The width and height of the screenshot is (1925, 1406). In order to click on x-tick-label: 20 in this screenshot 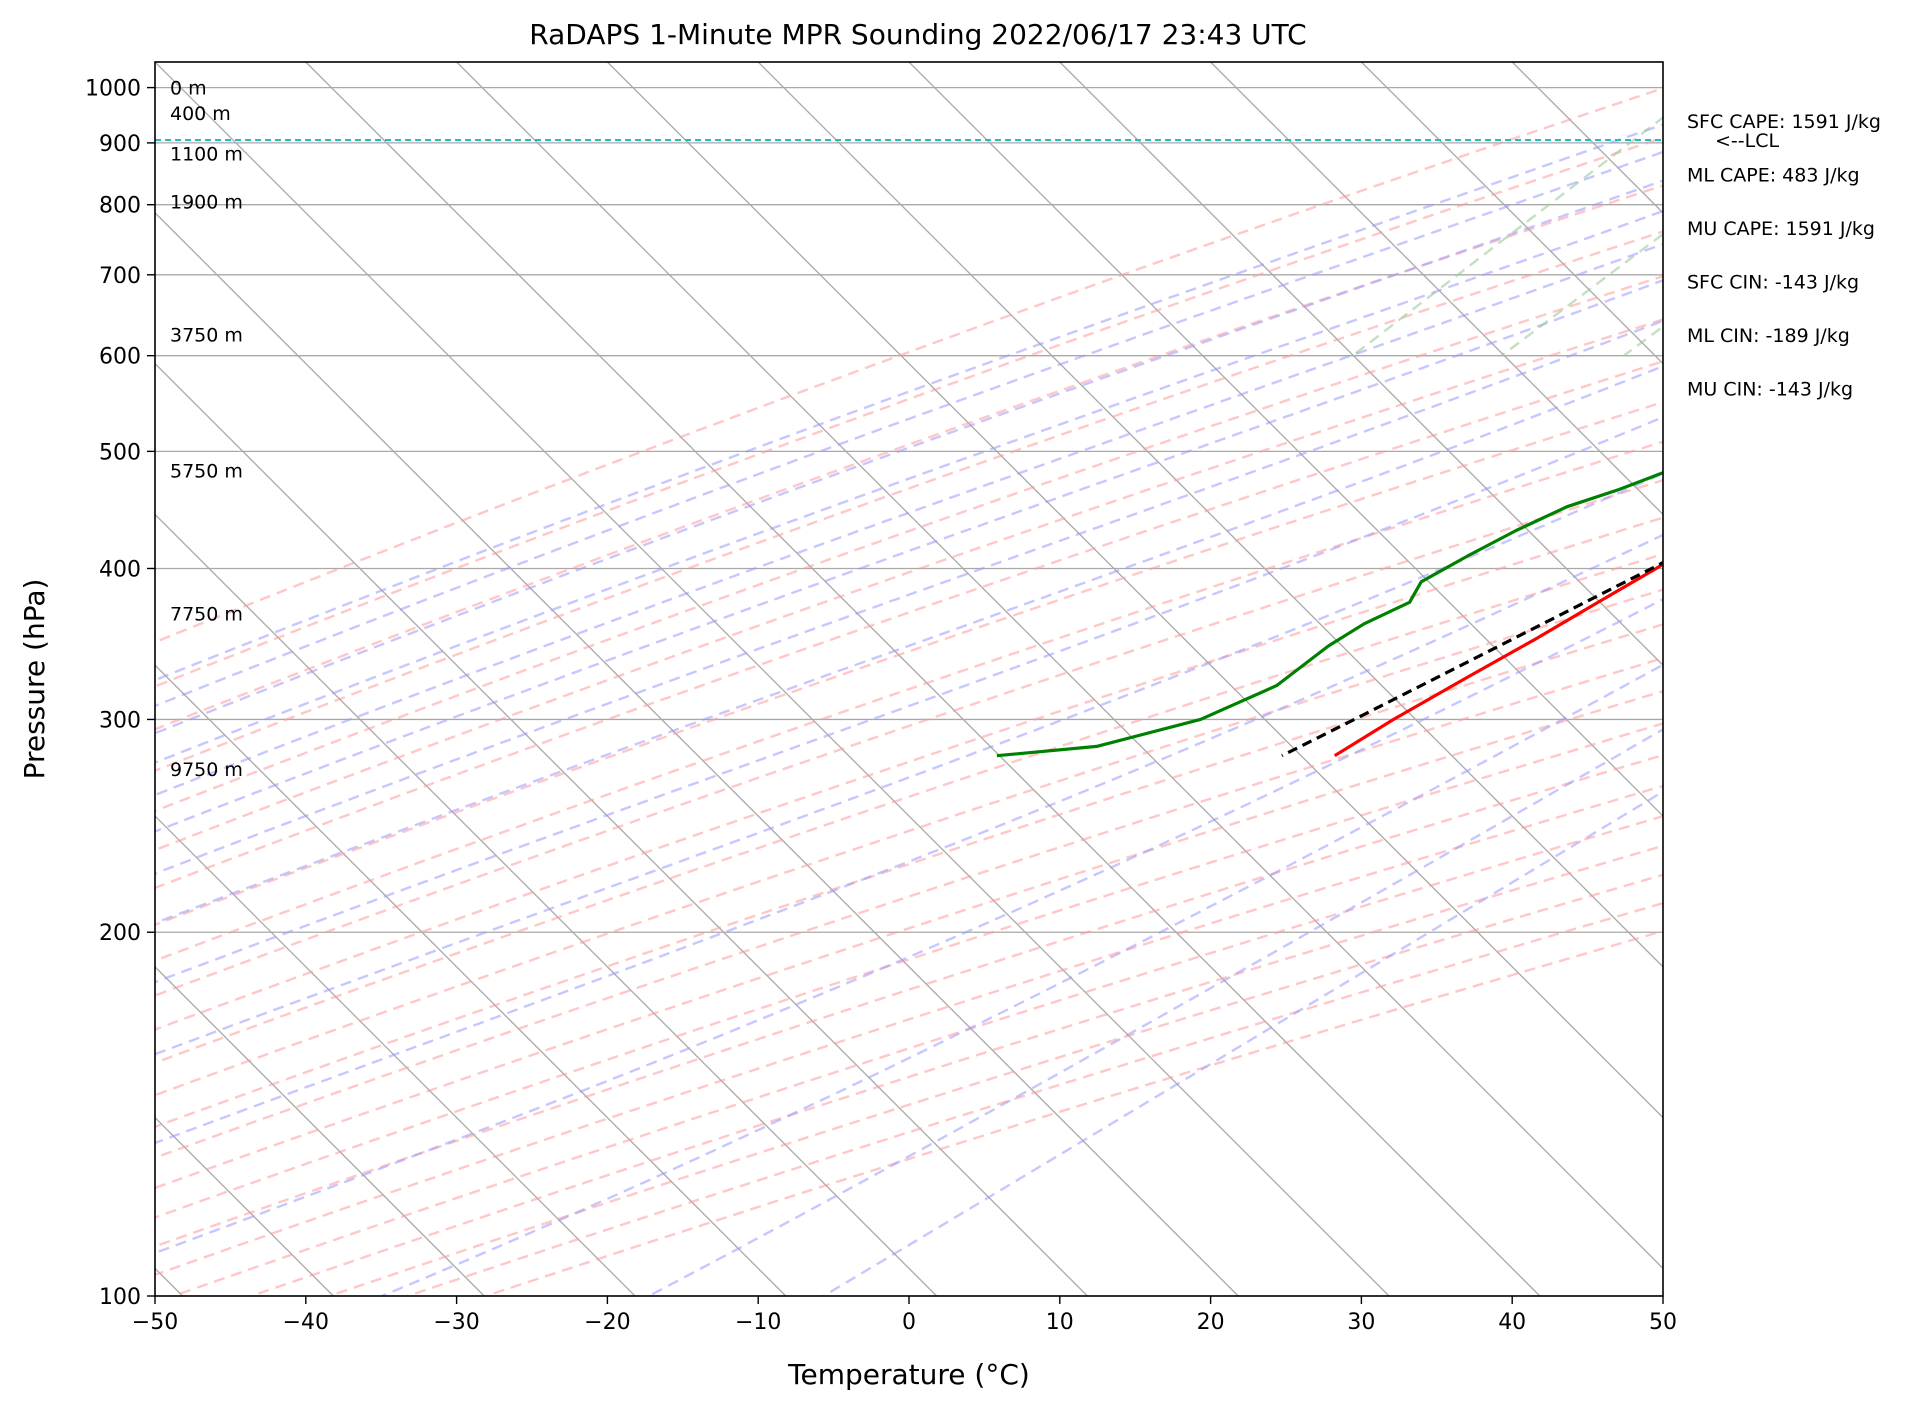, I will do `click(1211, 1322)`.